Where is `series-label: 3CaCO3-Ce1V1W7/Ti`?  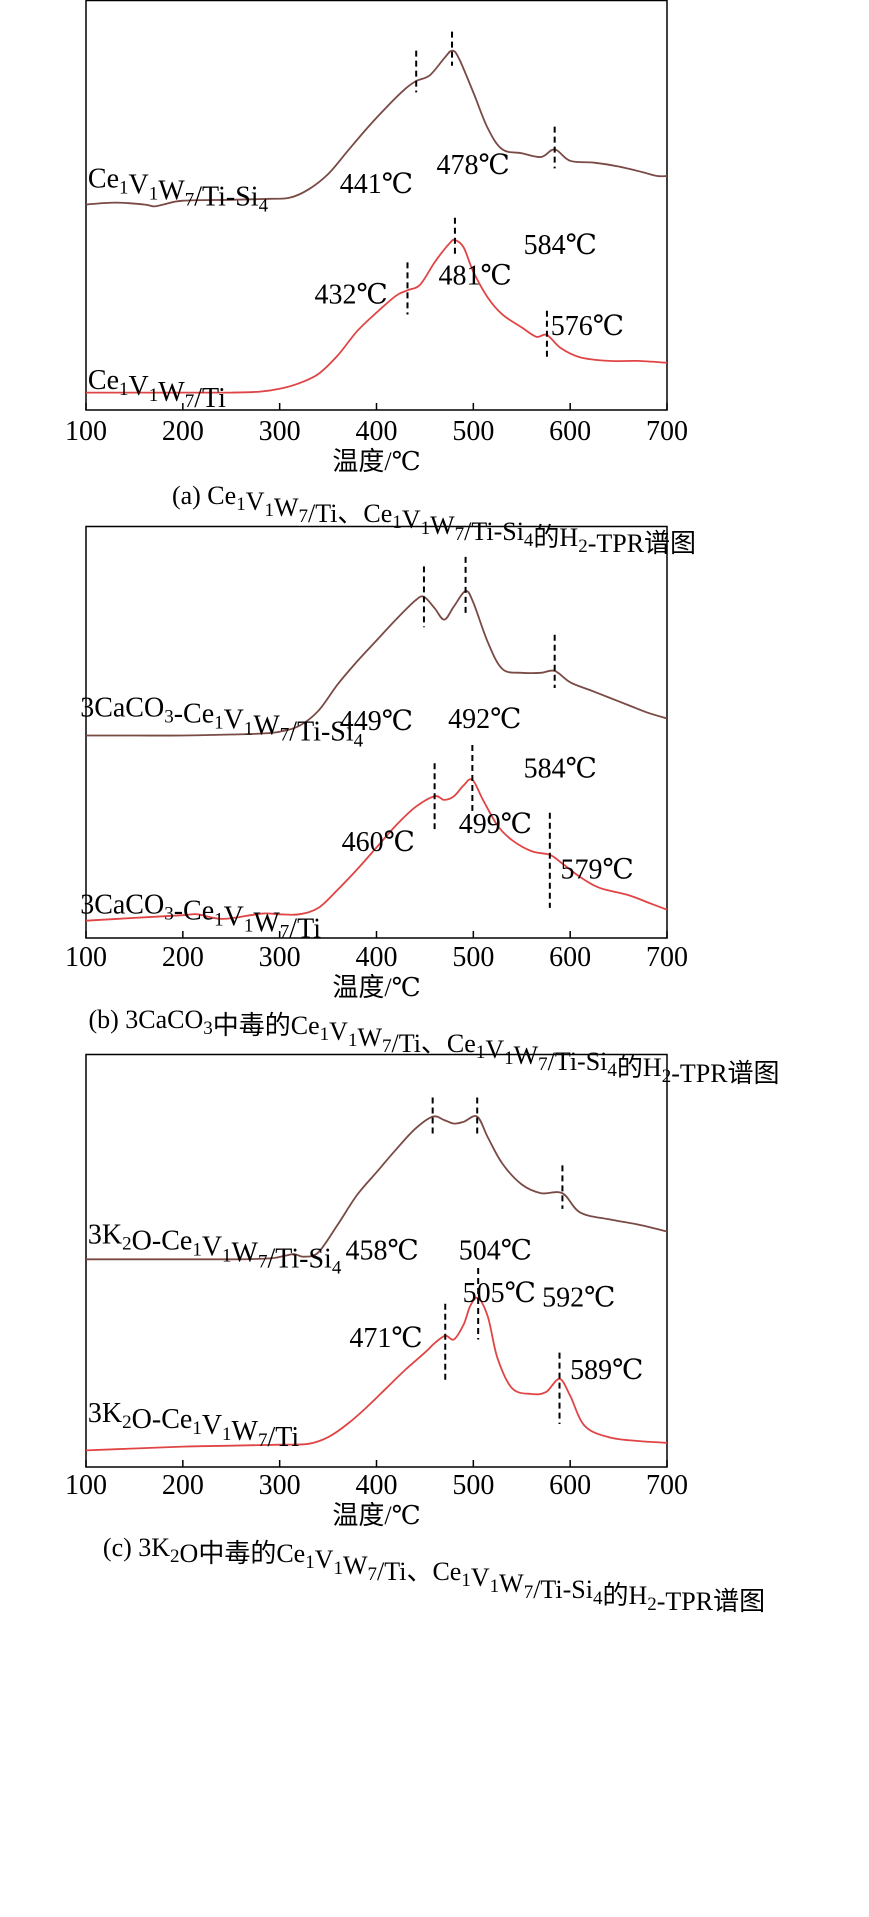 series-label: 3CaCO3-Ce1V1W7/Ti is located at coordinates (200, 916).